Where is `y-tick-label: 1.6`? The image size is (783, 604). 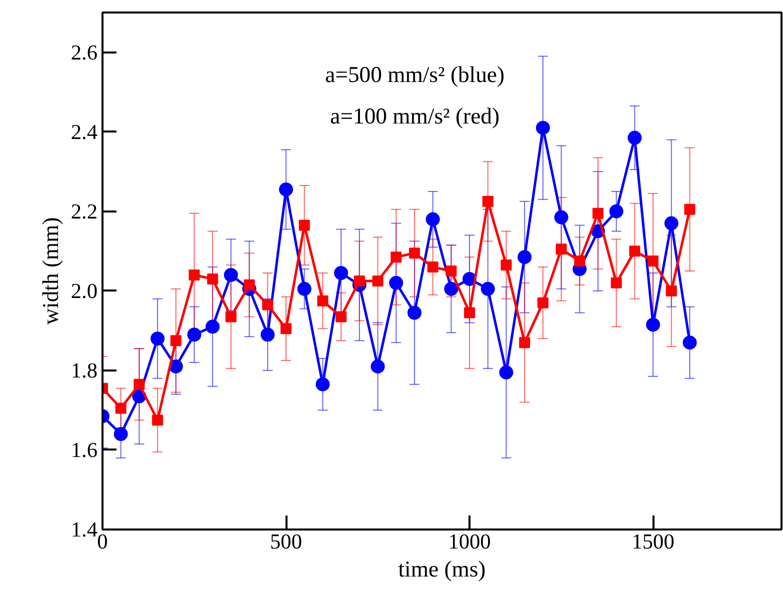 y-tick-label: 1.6 is located at coordinates (84, 450).